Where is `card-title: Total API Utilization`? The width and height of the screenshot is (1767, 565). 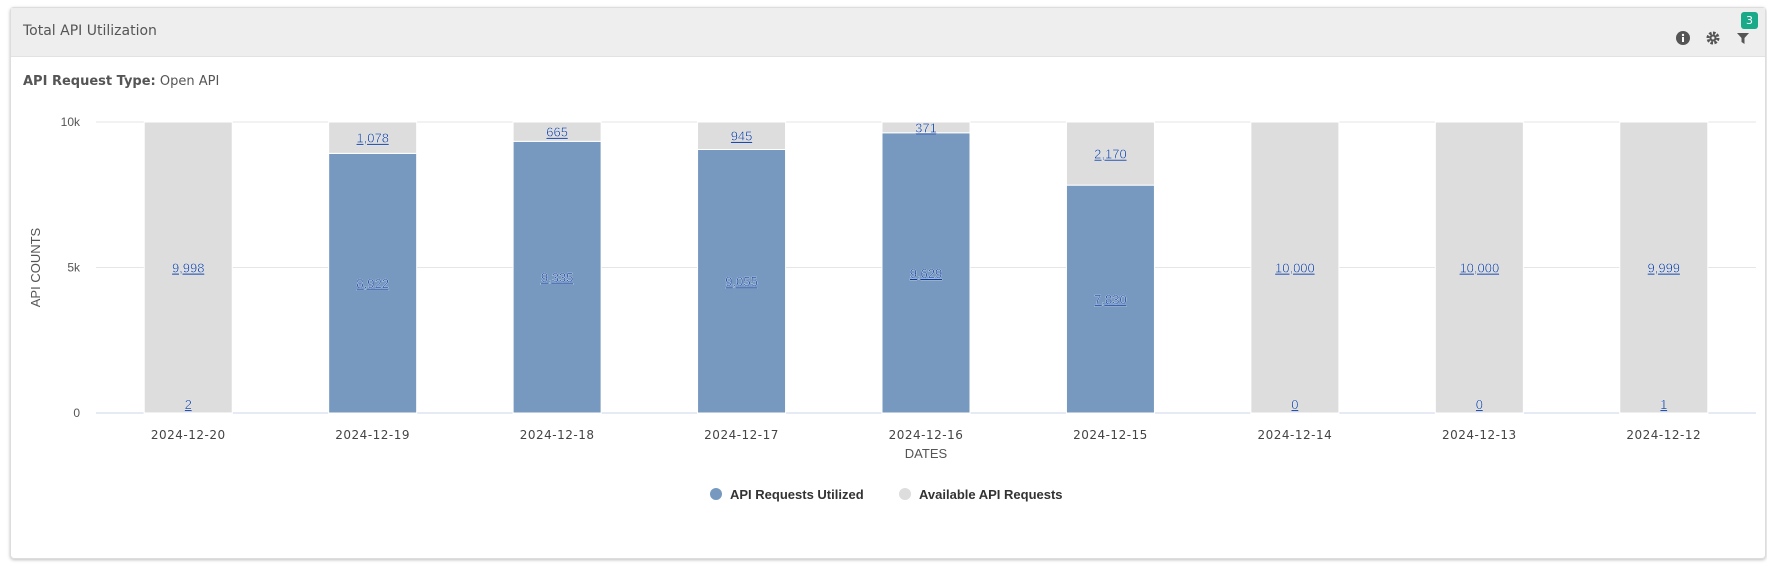 card-title: Total API Utilization is located at coordinates (90, 31).